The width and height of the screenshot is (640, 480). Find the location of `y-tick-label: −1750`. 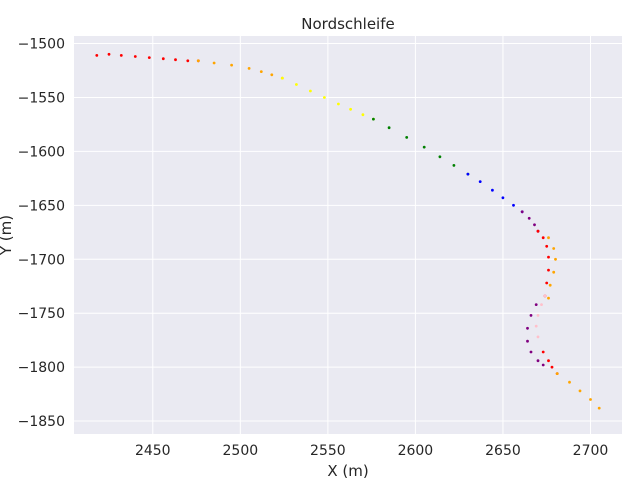

y-tick-label: −1750 is located at coordinates (41, 314).